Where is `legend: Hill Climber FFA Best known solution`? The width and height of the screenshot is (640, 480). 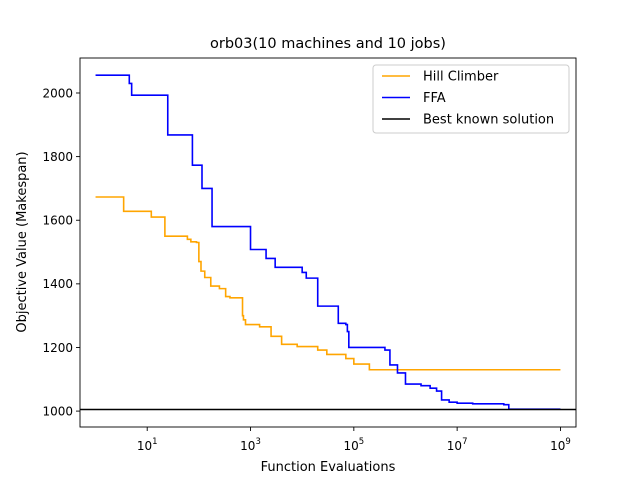 legend: Hill Climber FFA Best known solution is located at coordinates (471, 99).